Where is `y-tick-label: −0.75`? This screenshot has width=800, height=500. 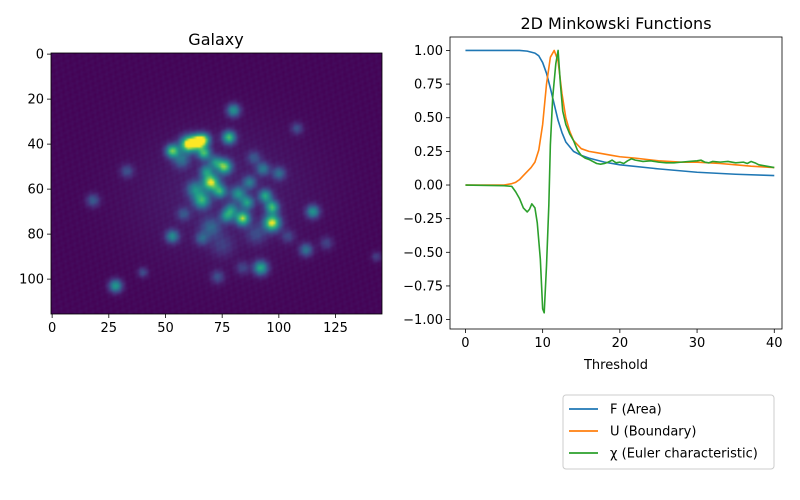
y-tick-label: −0.75 is located at coordinates (423, 286).